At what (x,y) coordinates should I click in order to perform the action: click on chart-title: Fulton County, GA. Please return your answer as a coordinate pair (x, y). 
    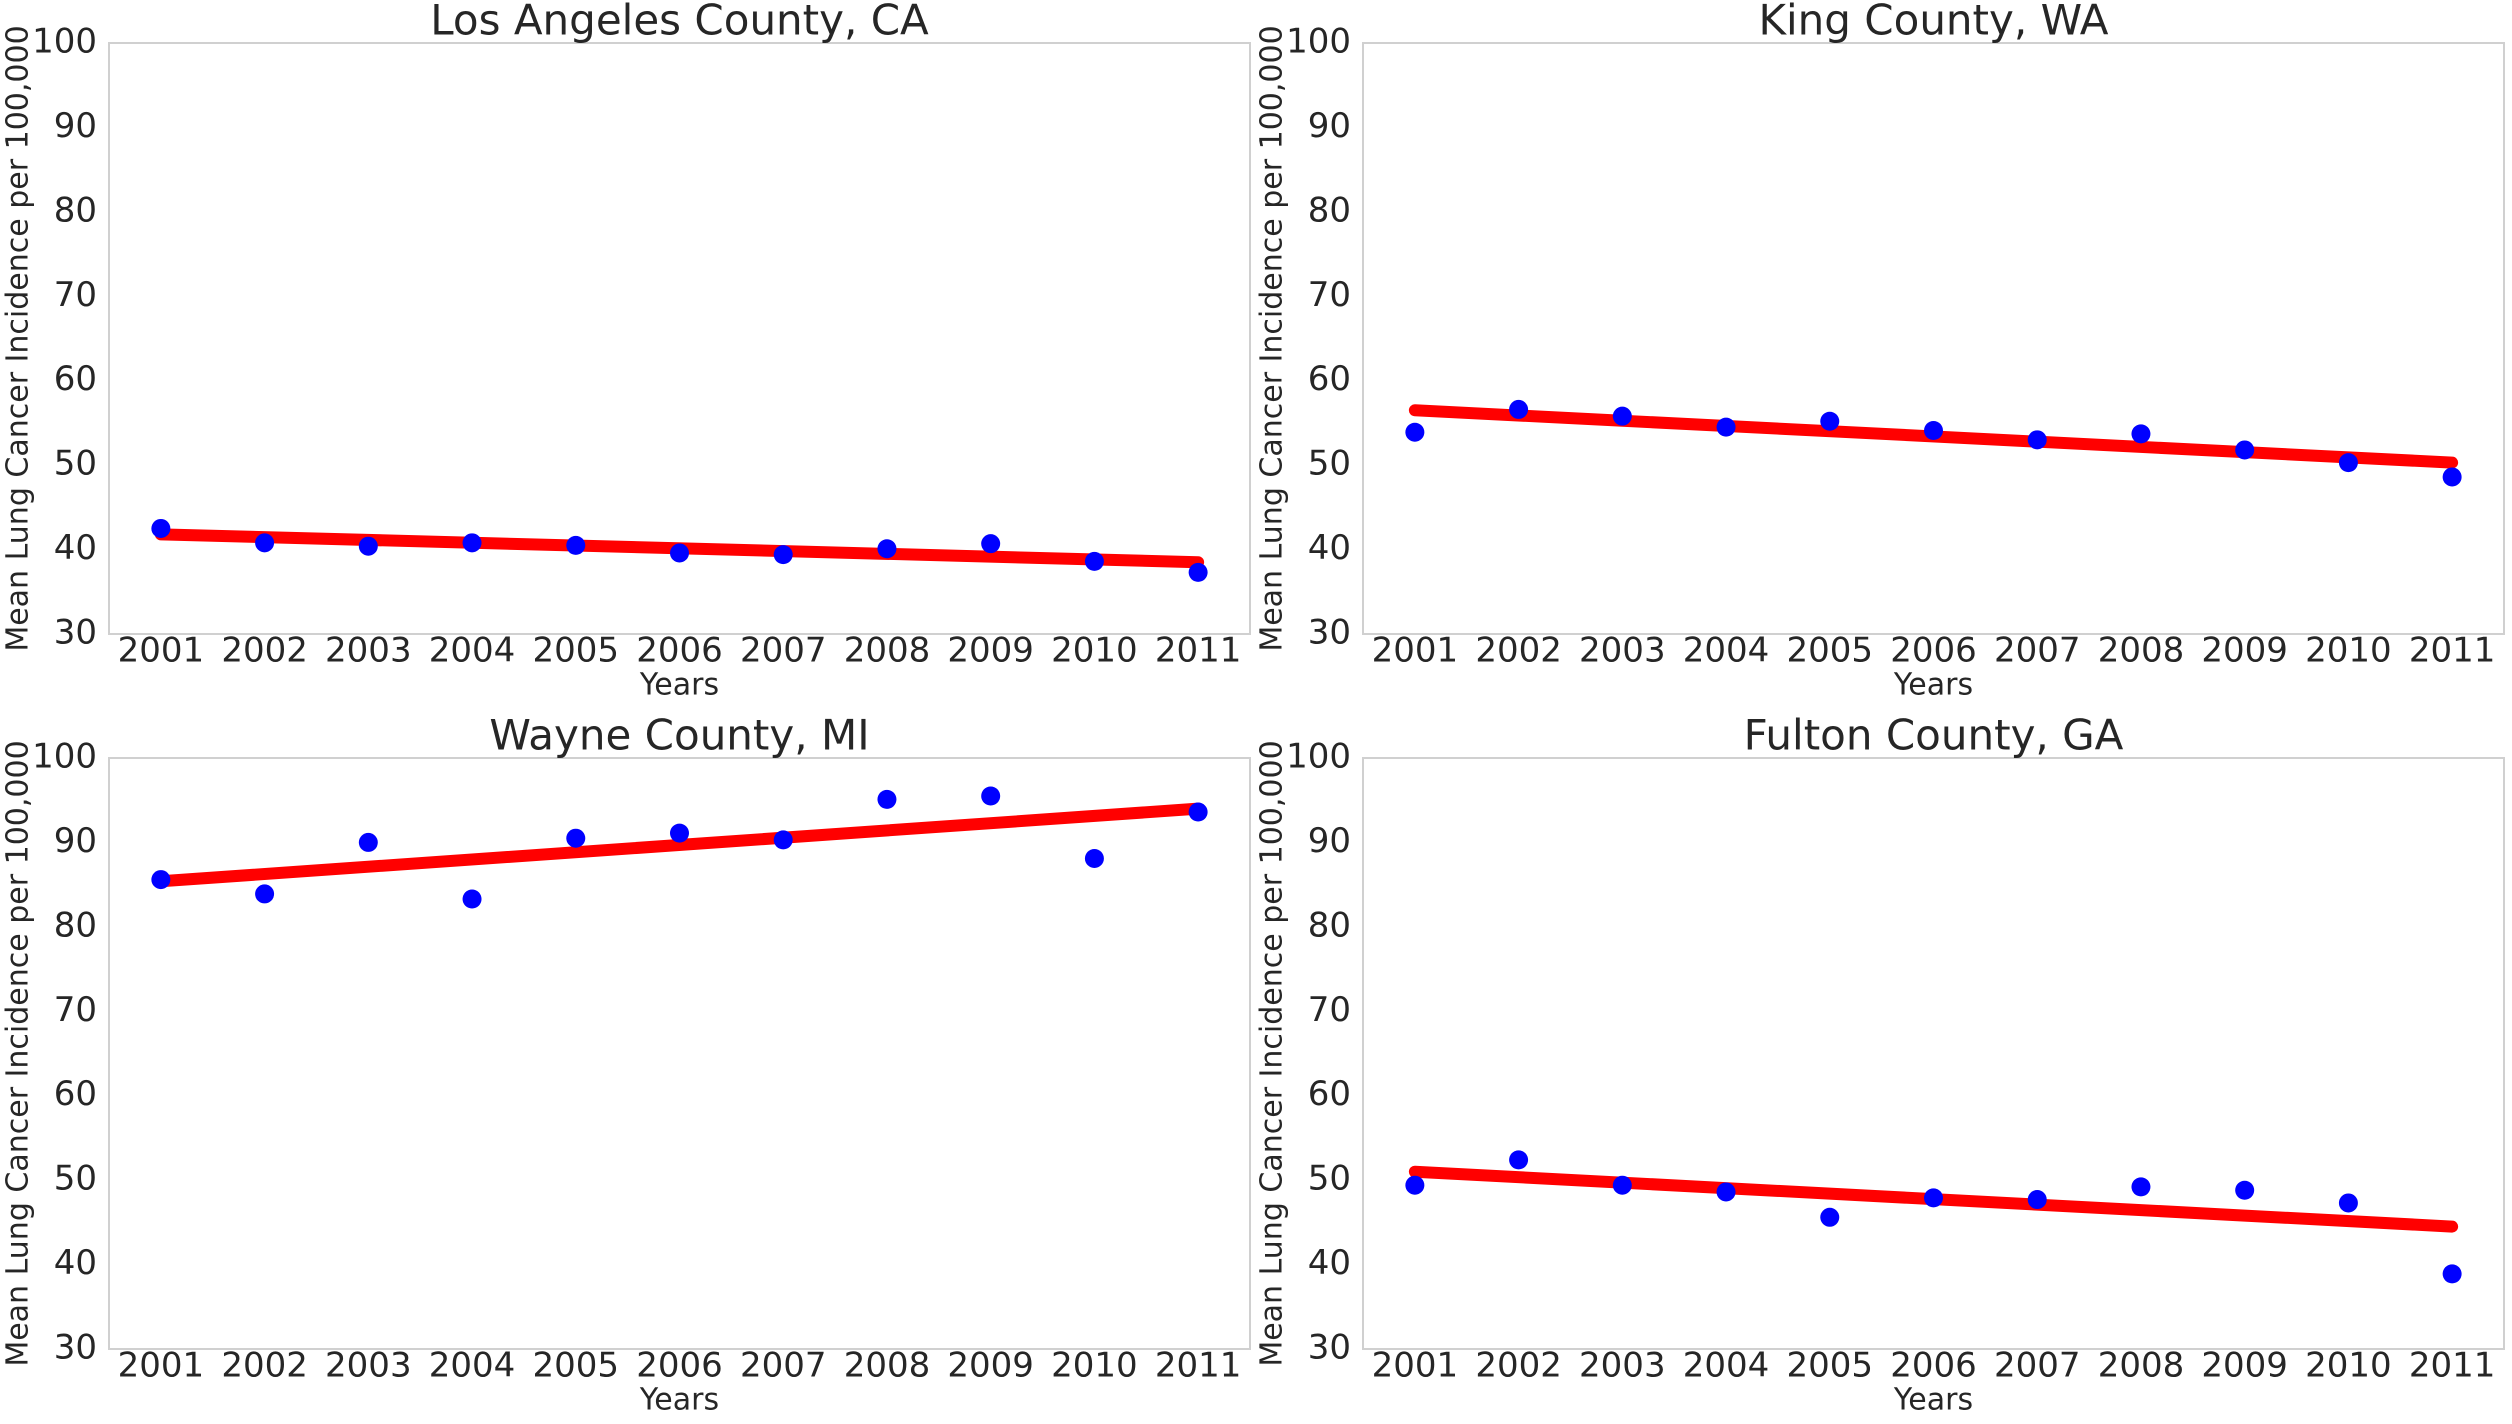
    Looking at the image, I should click on (1934, 735).